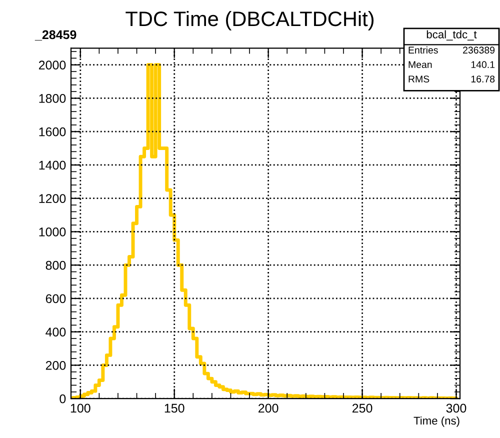 The width and height of the screenshot is (500, 438). Describe the element at coordinates (423, 50) in the screenshot. I see `annotation: Entries` at that location.